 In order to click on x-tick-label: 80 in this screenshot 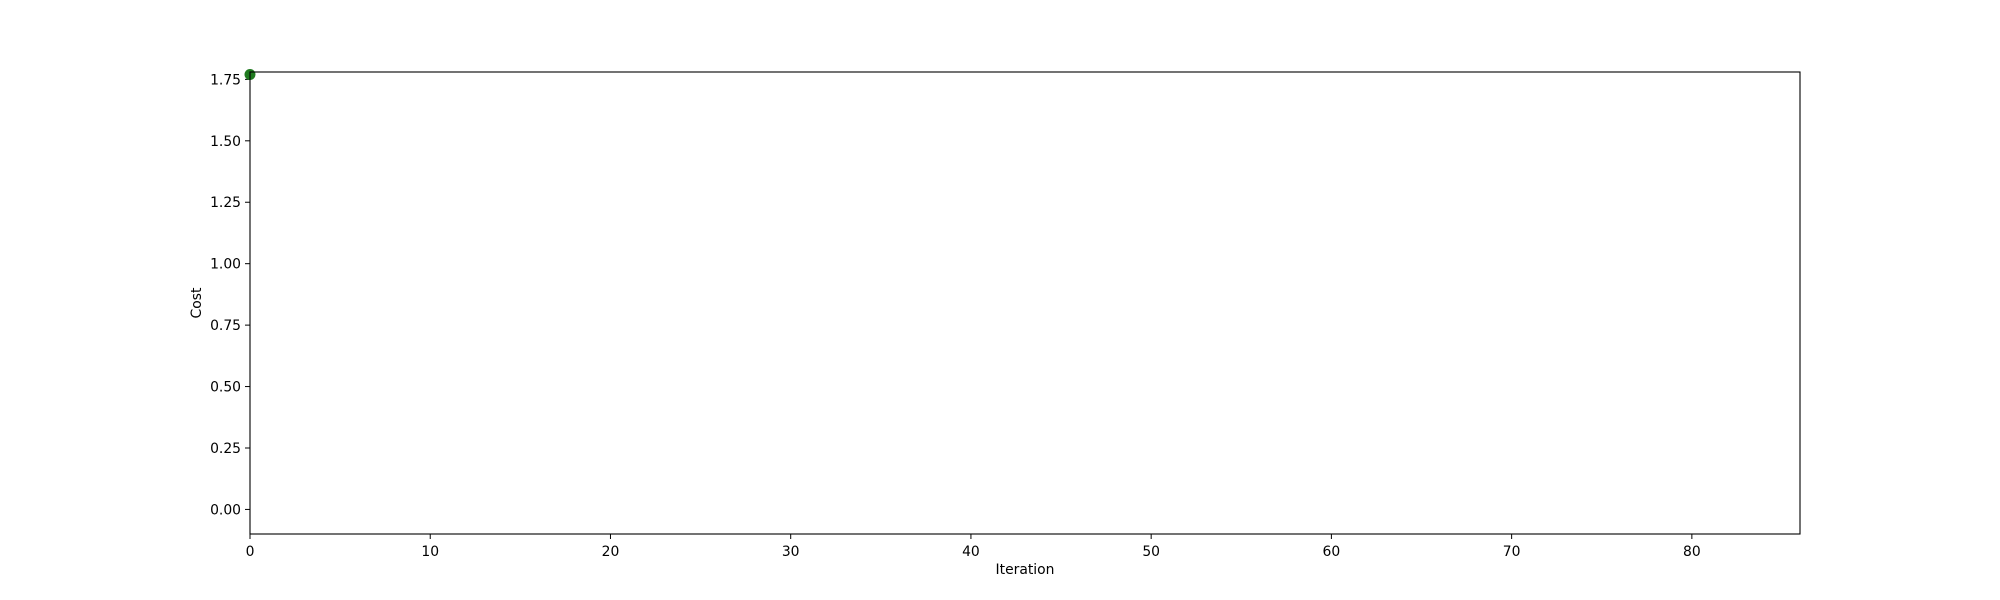, I will do `click(1692, 552)`.